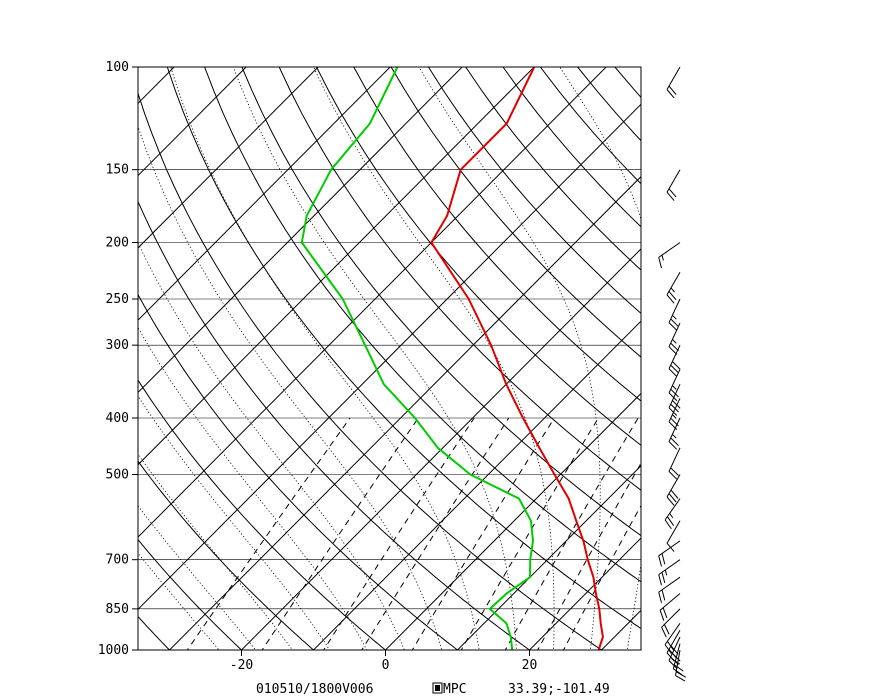 Image resolution: width=896 pixels, height=697 pixels. What do you see at coordinates (117, 560) in the screenshot?
I see `pressure-tick-label: 700` at bounding box center [117, 560].